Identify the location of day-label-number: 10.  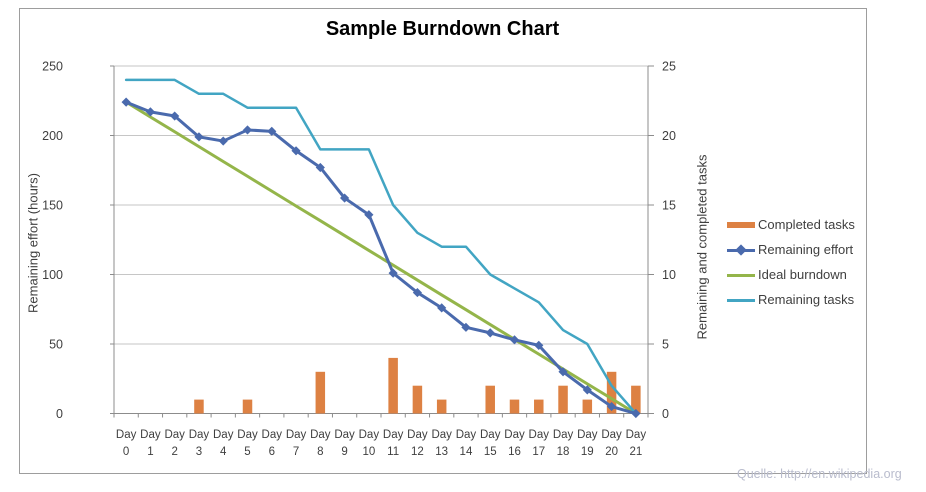
(368, 452).